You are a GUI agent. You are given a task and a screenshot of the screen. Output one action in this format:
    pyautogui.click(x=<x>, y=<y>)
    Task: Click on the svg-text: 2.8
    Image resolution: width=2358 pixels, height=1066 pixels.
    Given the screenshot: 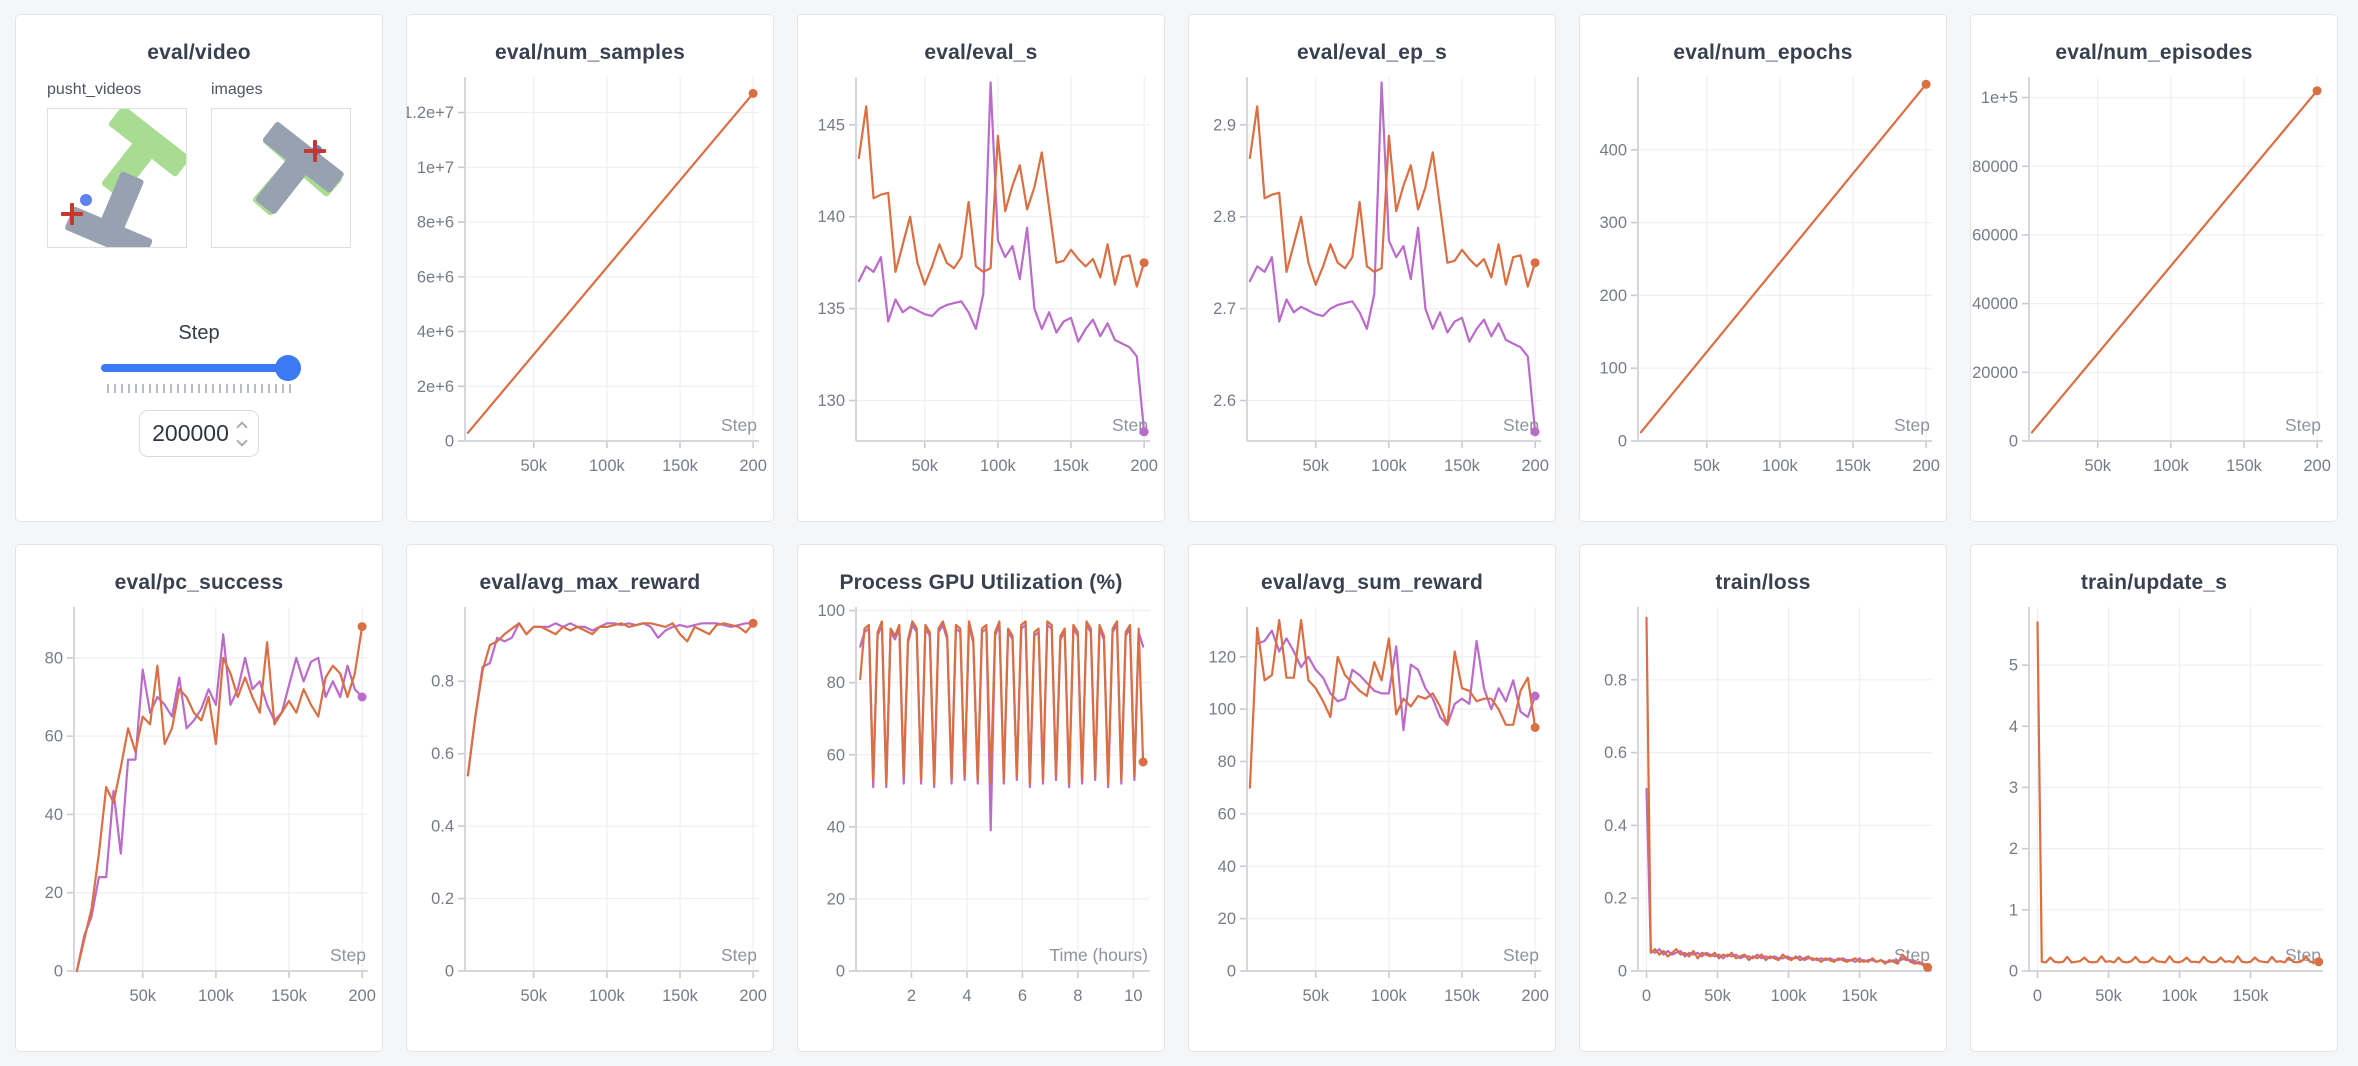 What is the action you would take?
    pyautogui.click(x=1224, y=217)
    